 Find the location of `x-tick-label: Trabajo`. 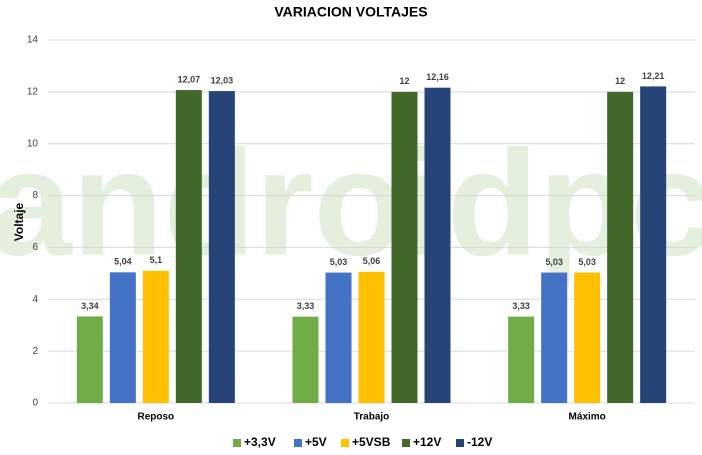

x-tick-label: Trabajo is located at coordinates (372, 417).